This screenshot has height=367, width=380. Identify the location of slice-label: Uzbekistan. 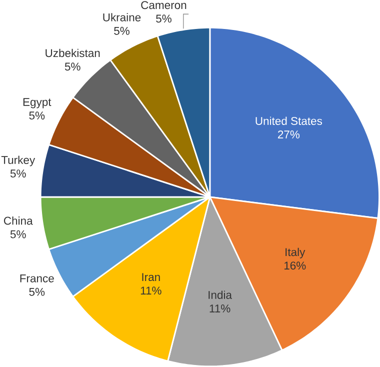
(73, 53).